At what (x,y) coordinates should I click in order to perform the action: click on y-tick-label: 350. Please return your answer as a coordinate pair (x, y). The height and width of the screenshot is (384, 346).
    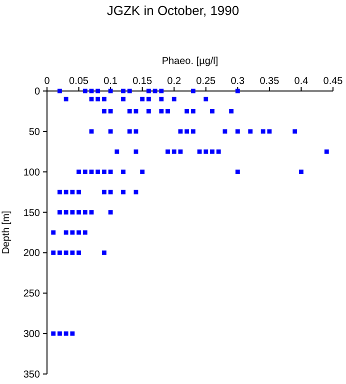
    Looking at the image, I should click on (31, 375).